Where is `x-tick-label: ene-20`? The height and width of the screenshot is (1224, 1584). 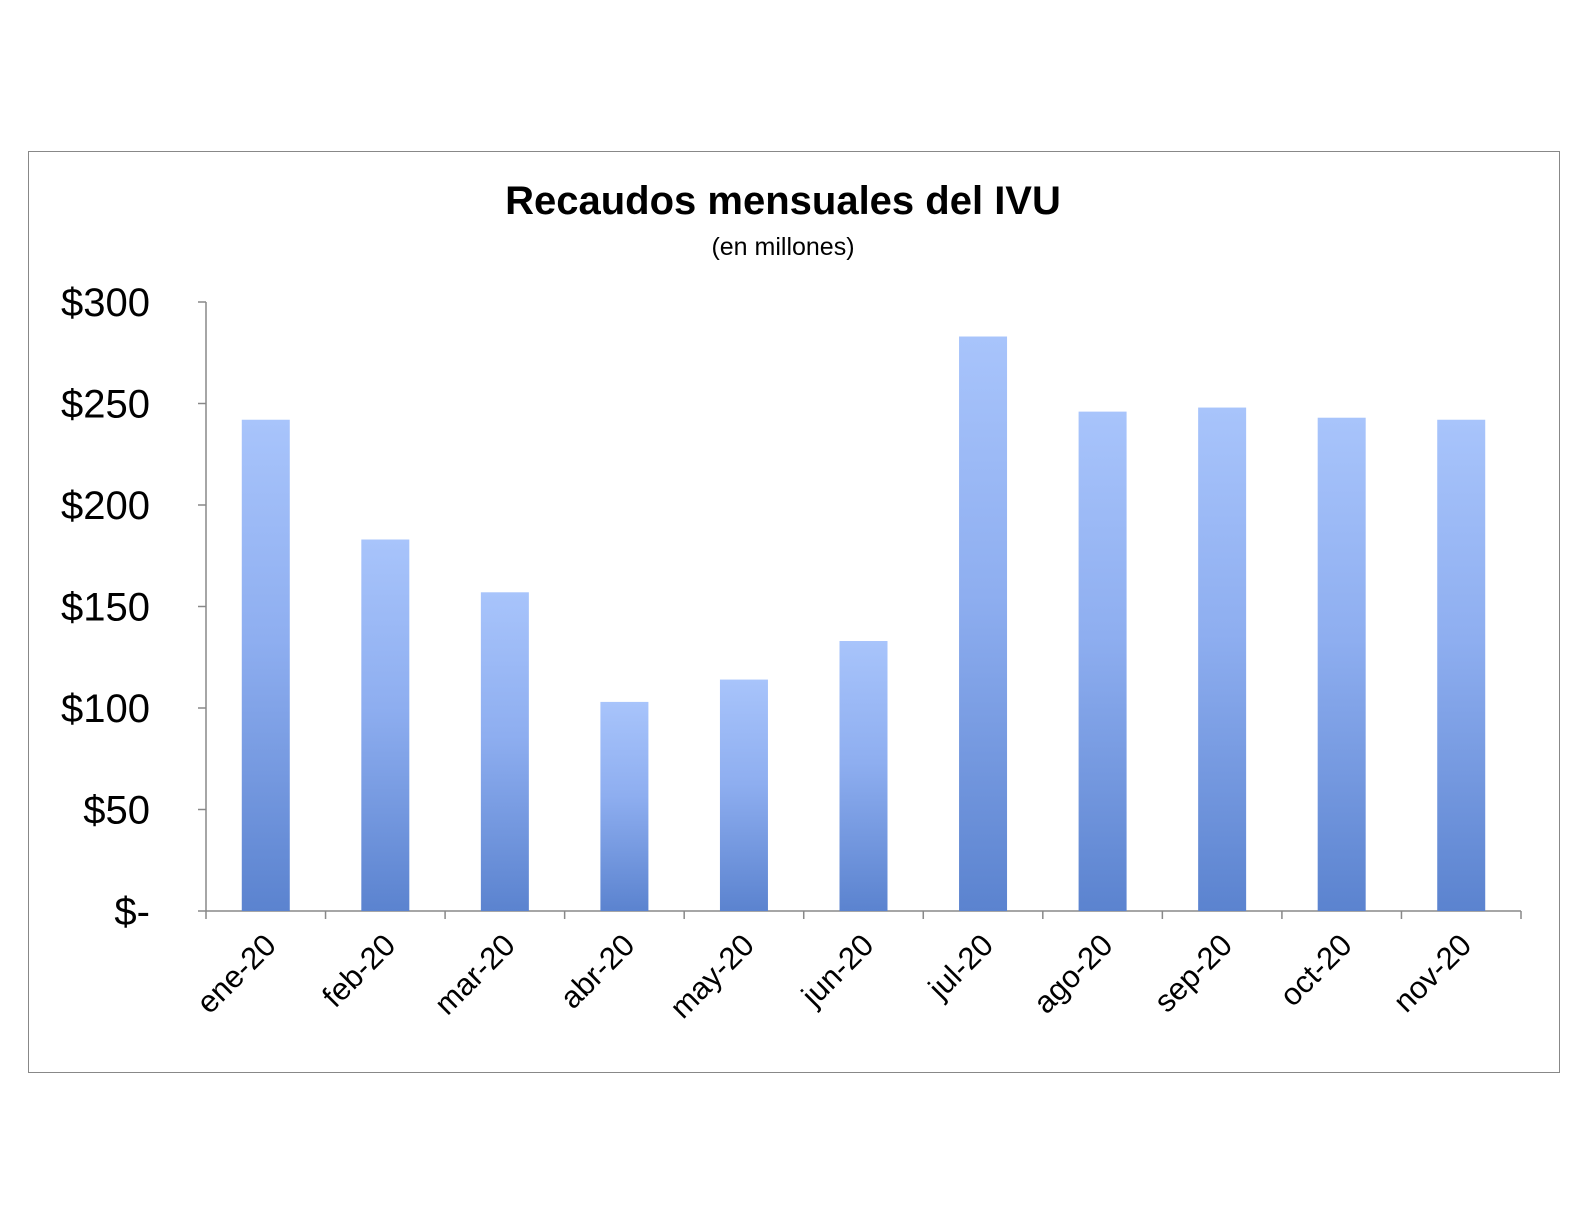 x-tick-label: ene-20 is located at coordinates (236, 973).